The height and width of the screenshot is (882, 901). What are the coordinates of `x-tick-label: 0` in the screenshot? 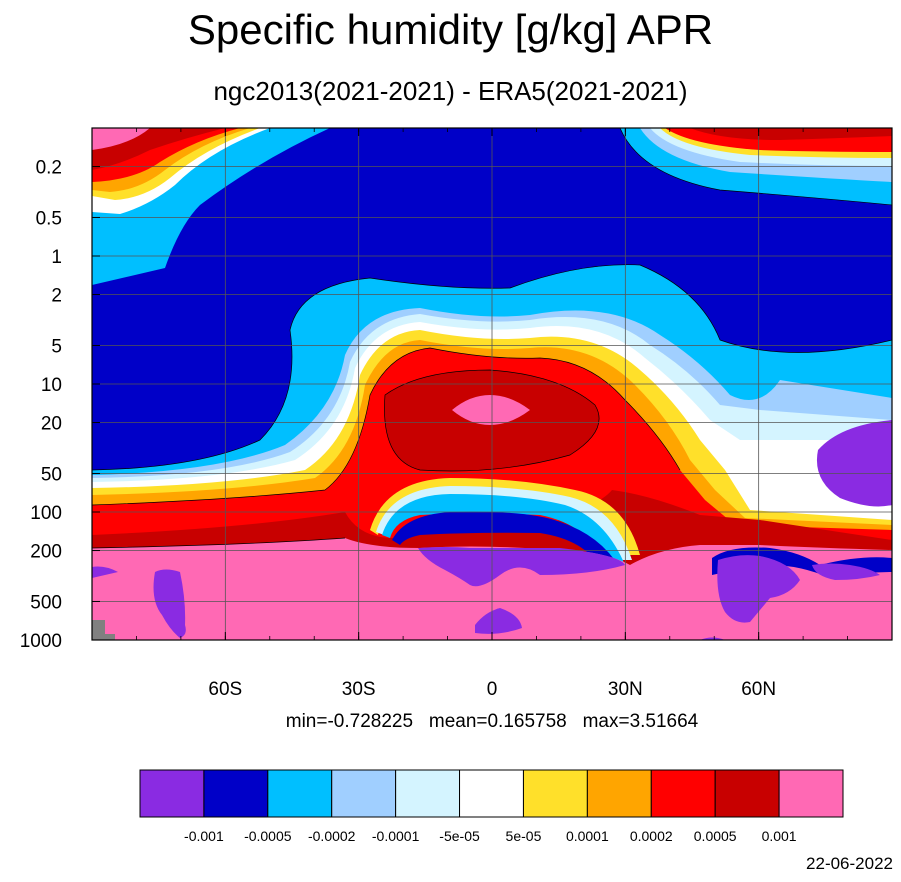 It's located at (492, 689).